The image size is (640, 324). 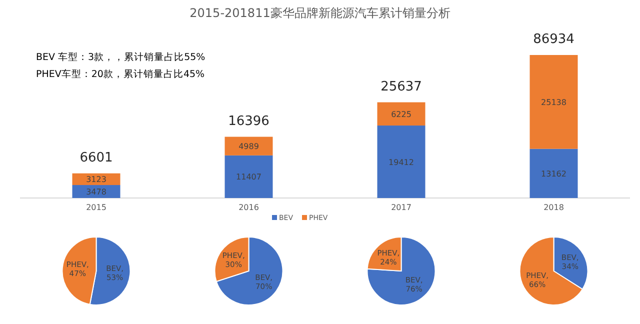 I want to click on chart-title: 2015-201811豪华品牌新能源汽车累计销量分析, so click(x=320, y=13).